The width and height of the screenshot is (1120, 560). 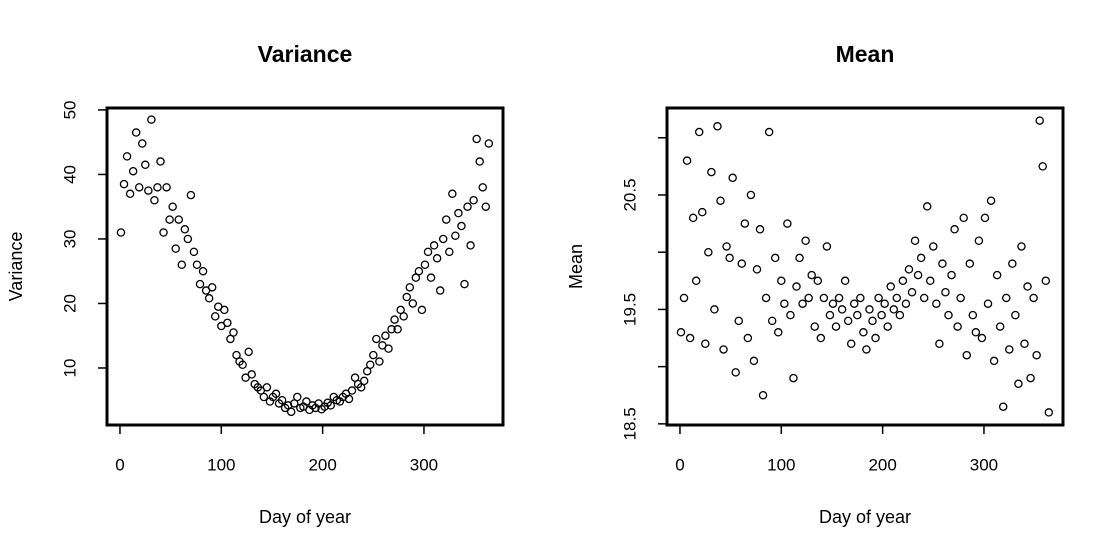 What do you see at coordinates (882, 464) in the screenshot?
I see `x-tick-label: 200` at bounding box center [882, 464].